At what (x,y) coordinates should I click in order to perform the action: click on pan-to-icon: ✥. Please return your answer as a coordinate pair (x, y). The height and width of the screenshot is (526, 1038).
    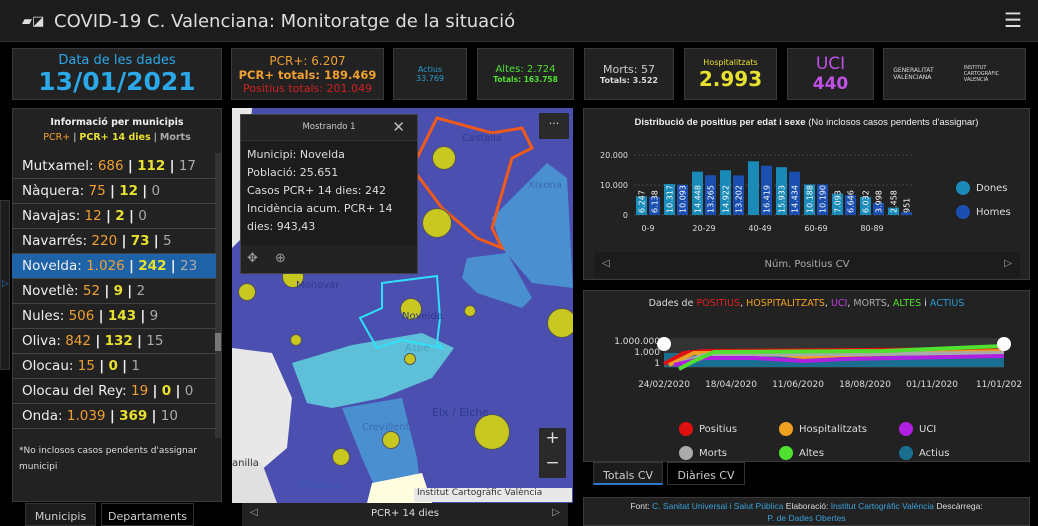
    Looking at the image, I should click on (252, 258).